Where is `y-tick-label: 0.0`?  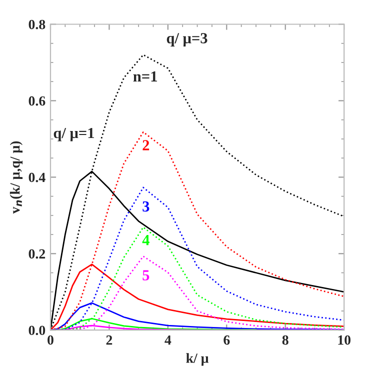 y-tick-label: 0.0 is located at coordinates (37, 331).